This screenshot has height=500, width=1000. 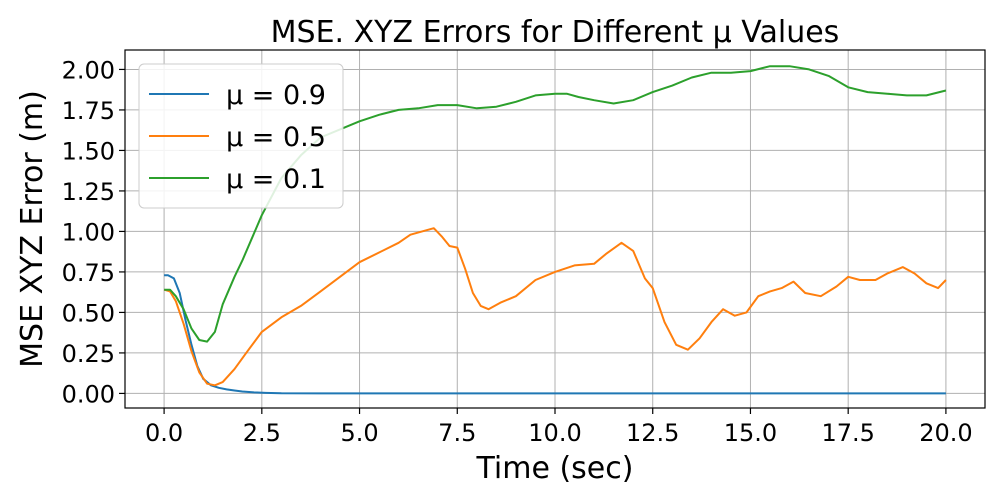 What do you see at coordinates (88, 394) in the screenshot?
I see `y-tick-label: 0.00` at bounding box center [88, 394].